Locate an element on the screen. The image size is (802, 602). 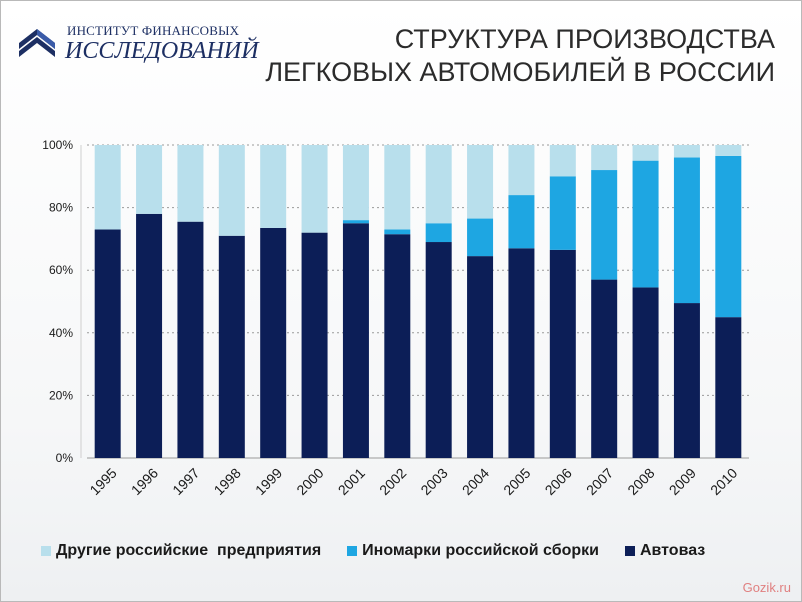
x-tick-label: 2002 is located at coordinates (392, 481).